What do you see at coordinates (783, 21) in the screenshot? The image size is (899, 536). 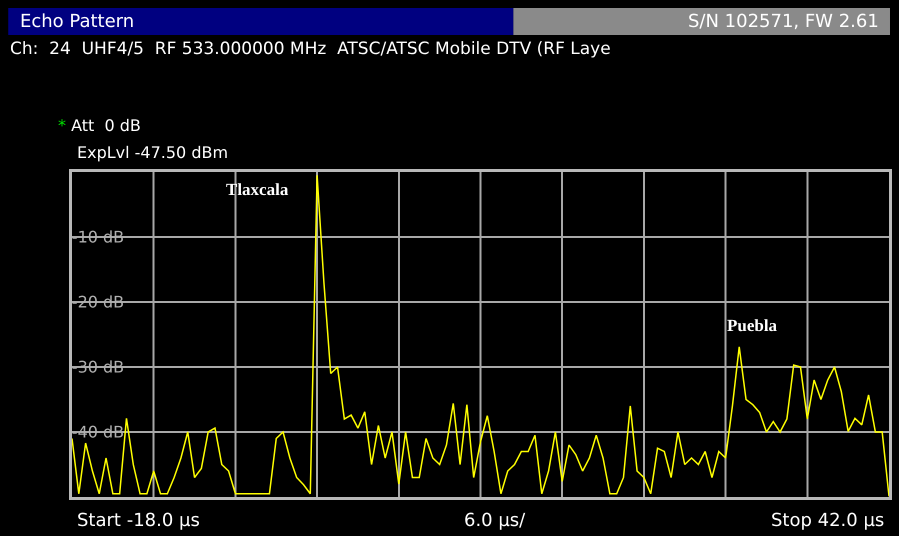 I see `text: S/N 102571, FW 2.61` at bounding box center [783, 21].